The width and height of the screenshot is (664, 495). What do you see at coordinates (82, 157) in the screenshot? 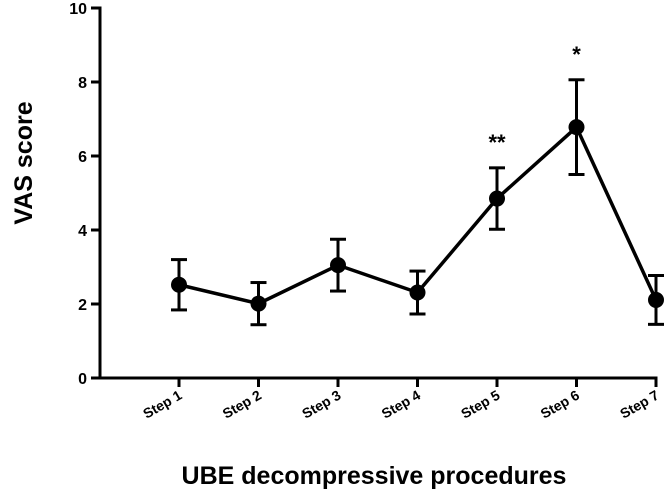
I see `y-tick-label: 6` at bounding box center [82, 157].